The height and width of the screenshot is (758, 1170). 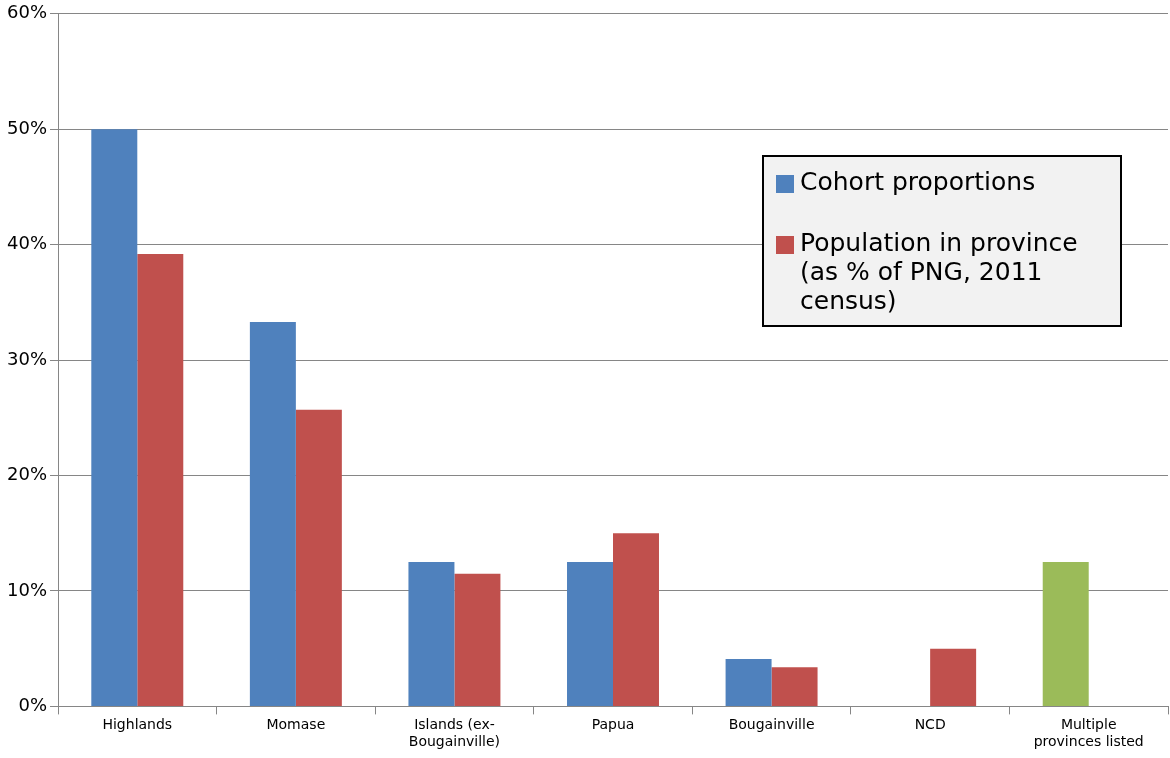 I want to click on y-tick-label: 10%, so click(x=27, y=589).